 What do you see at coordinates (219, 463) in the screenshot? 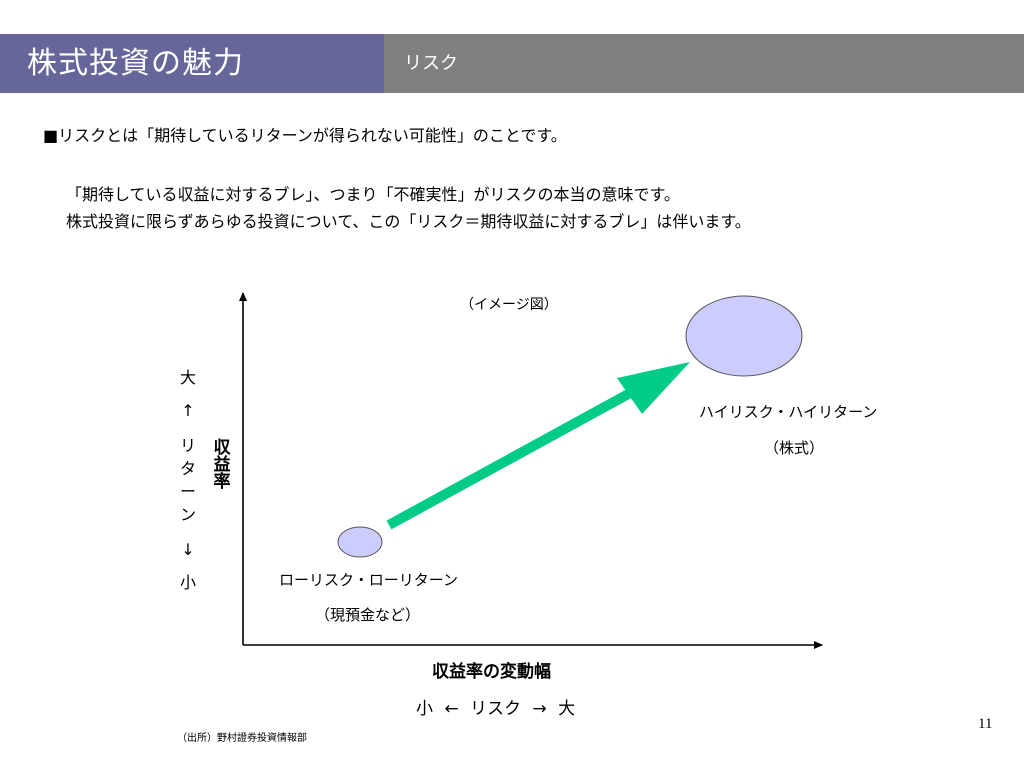
I see `y-axis-label: 収益率` at bounding box center [219, 463].